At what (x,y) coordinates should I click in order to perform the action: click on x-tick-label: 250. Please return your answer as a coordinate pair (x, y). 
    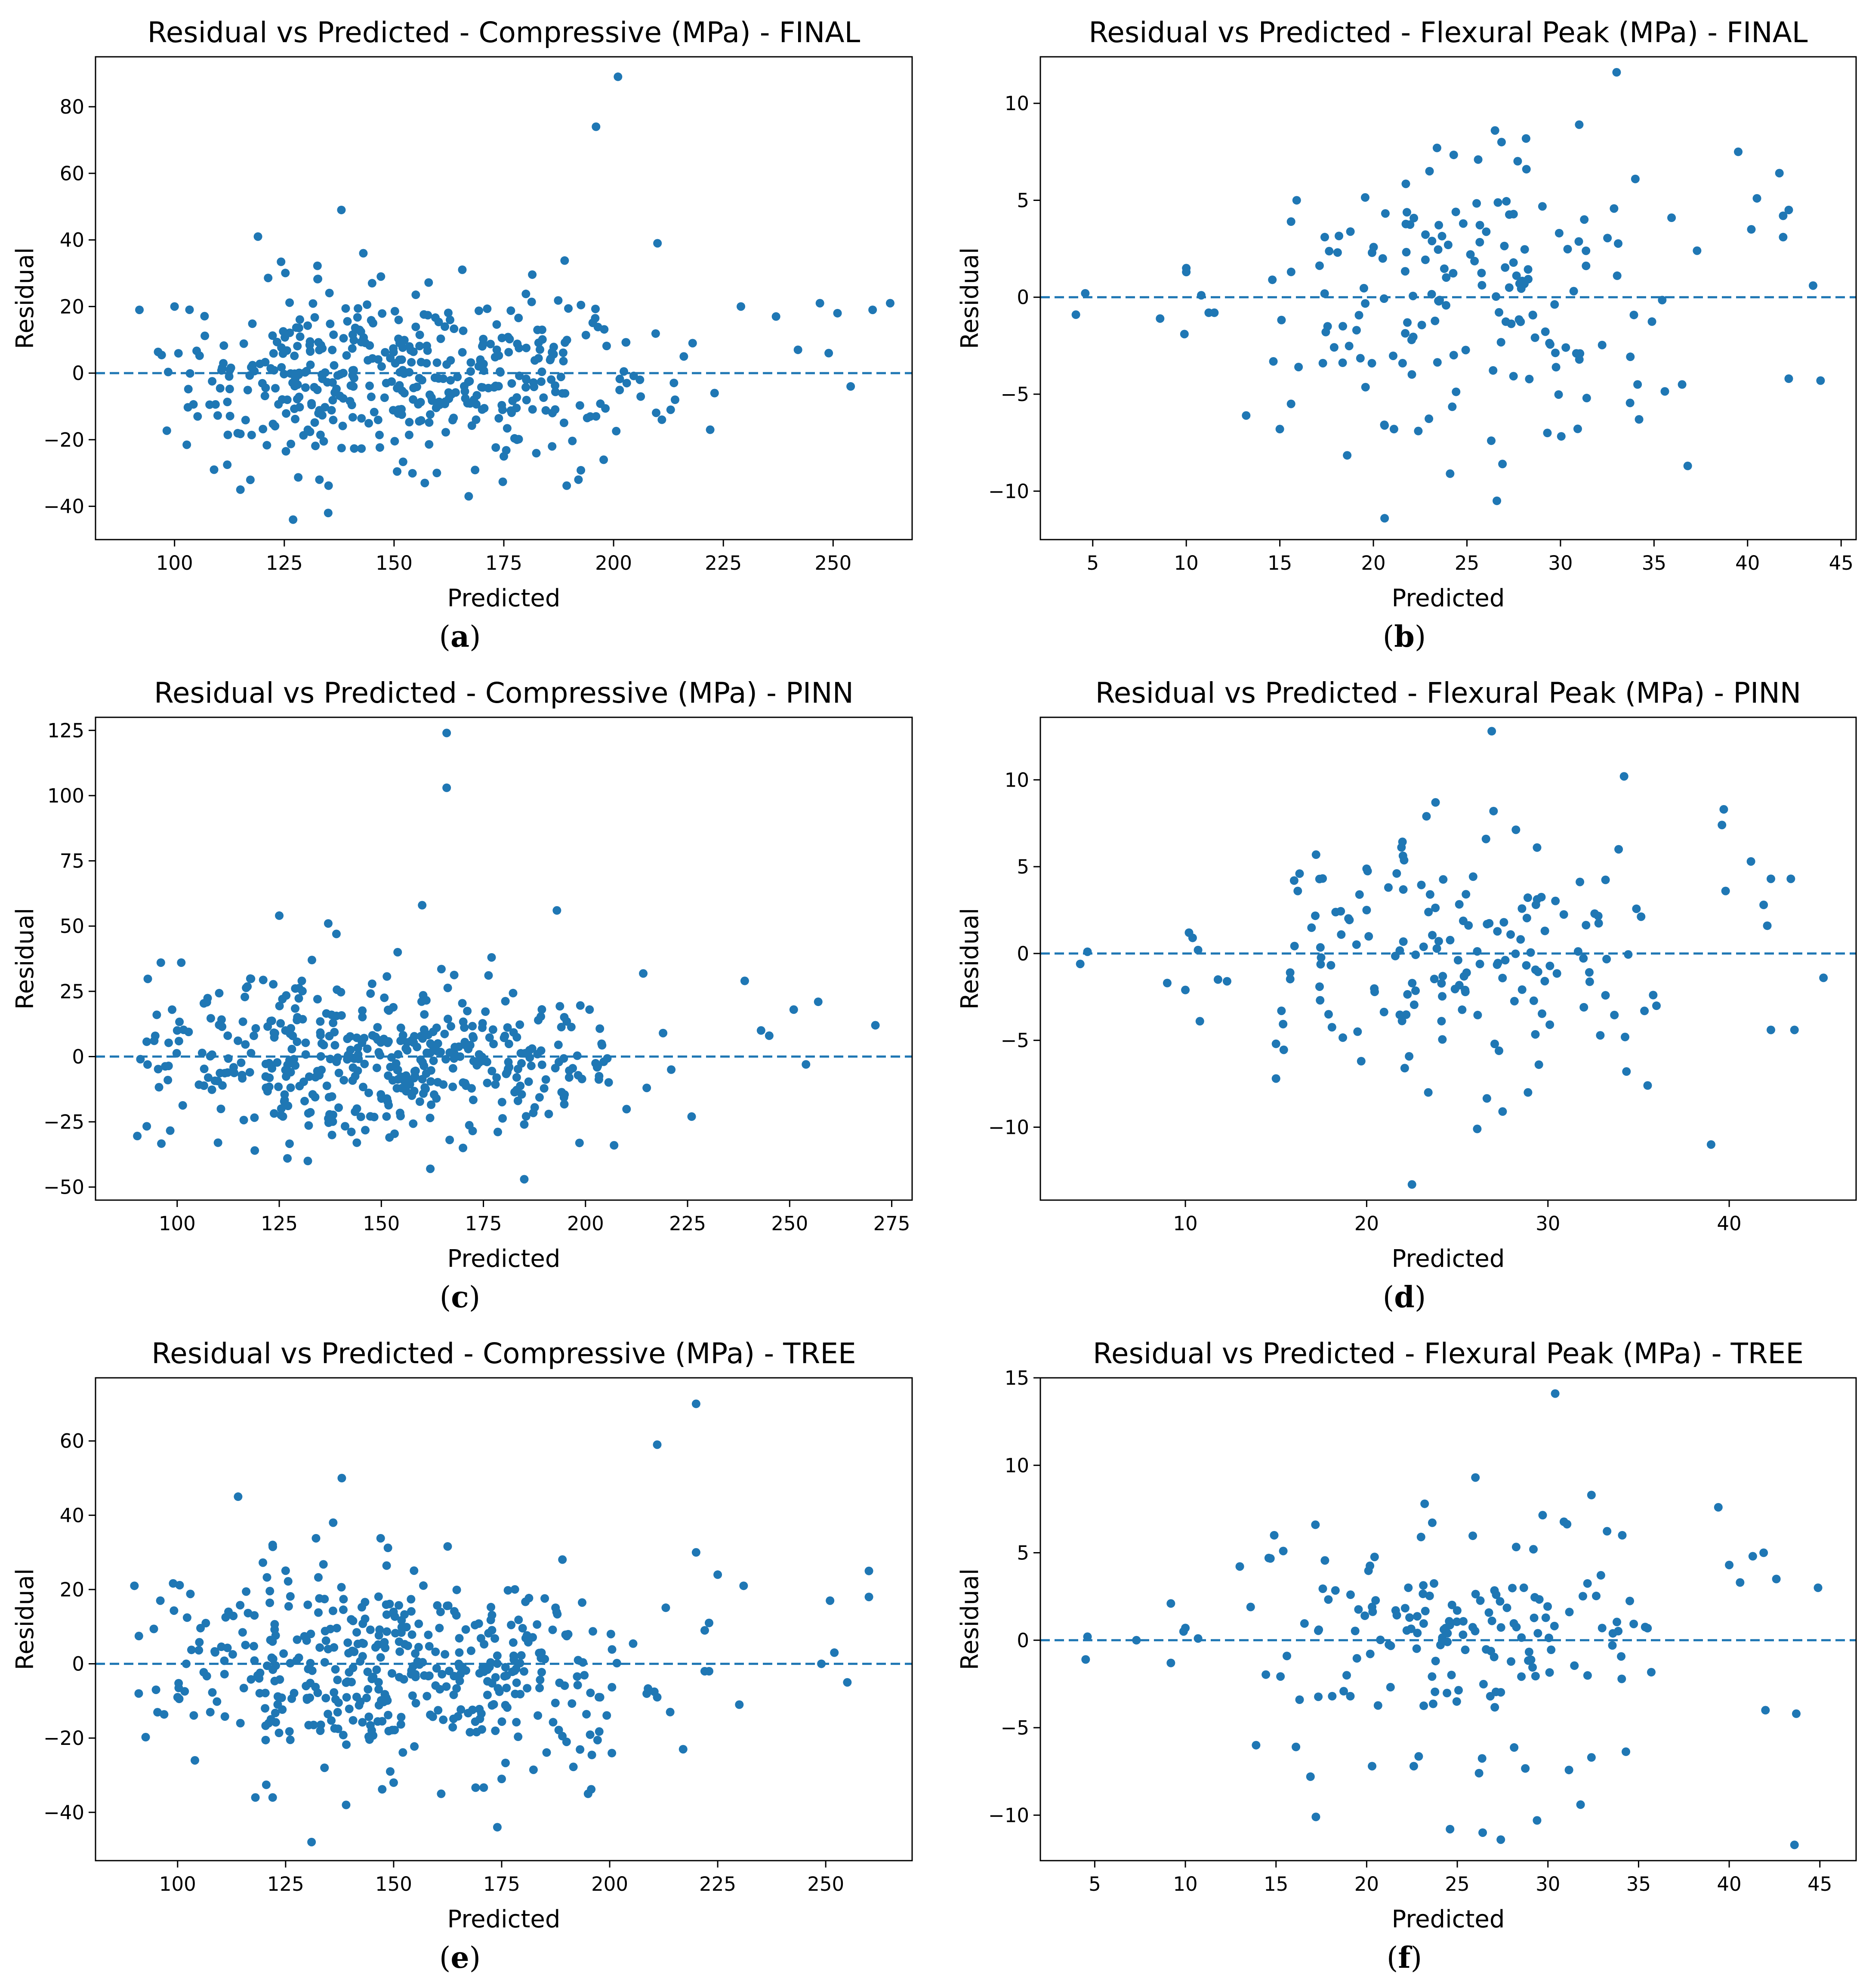
    Looking at the image, I should click on (789, 1223).